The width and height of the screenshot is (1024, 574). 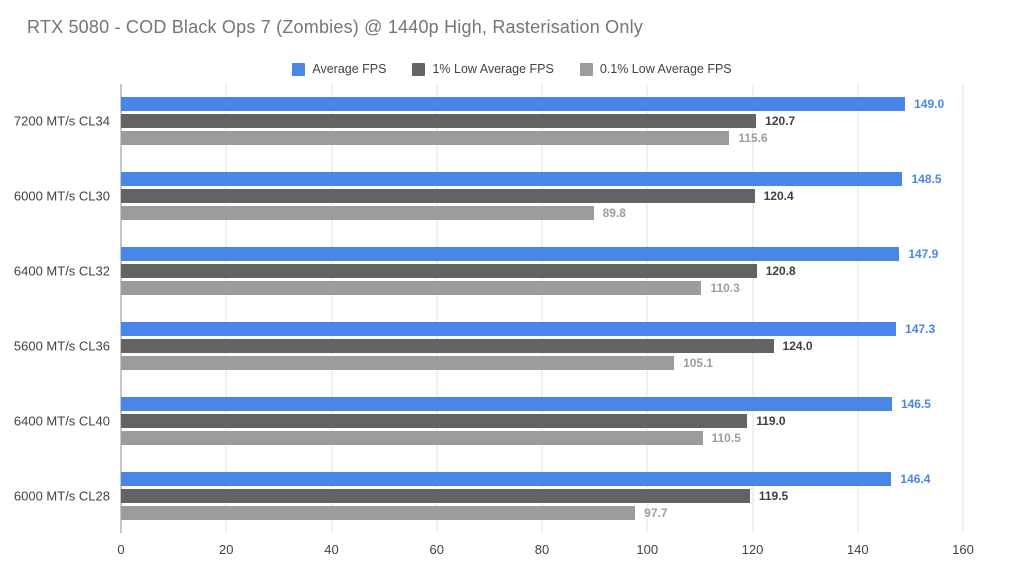 I want to click on legend-label: Average FPS, so click(x=349, y=69).